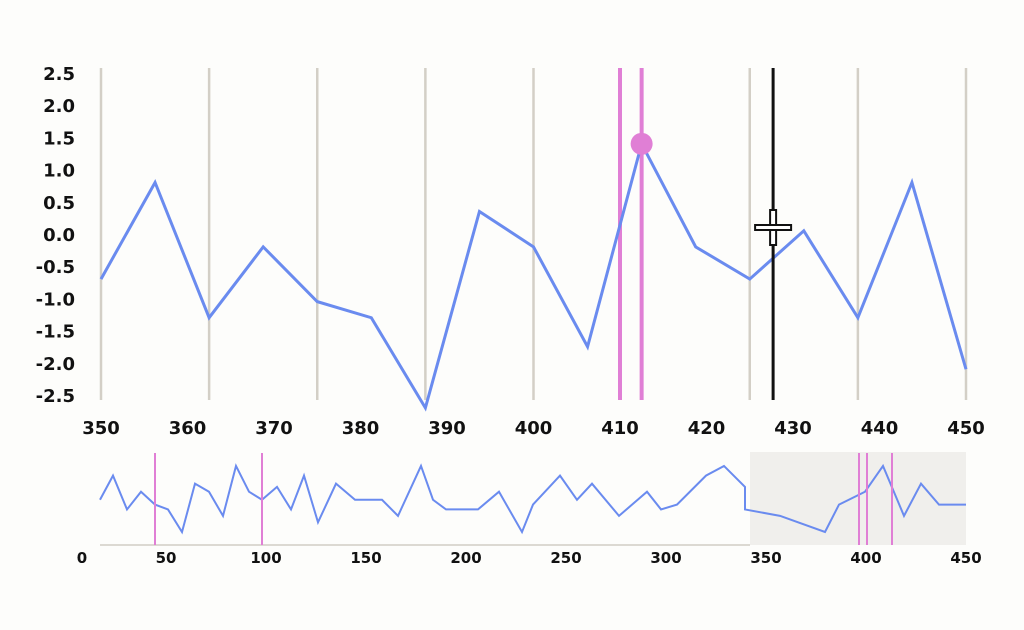  Describe the element at coordinates (365, 558) in the screenshot. I see `overview-tick-label: 150` at that location.